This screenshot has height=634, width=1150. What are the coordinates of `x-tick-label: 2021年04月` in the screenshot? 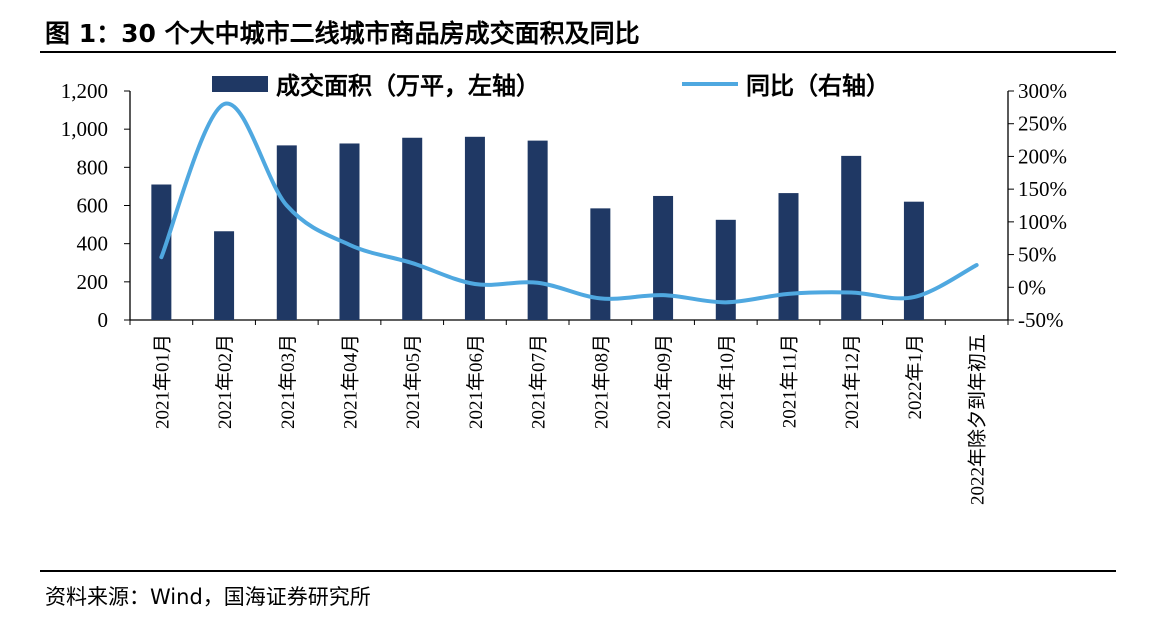 It's located at (351, 381).